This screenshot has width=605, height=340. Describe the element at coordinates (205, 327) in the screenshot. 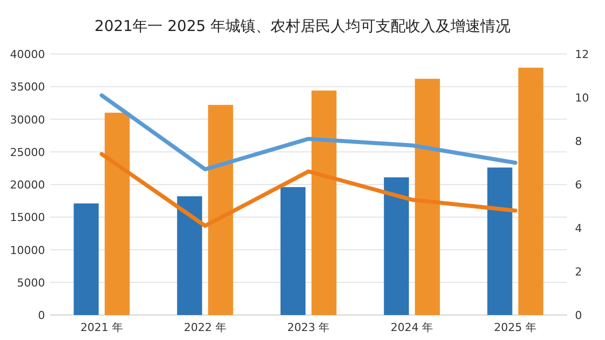

I see `x-tick-label: 2022 年` at that location.